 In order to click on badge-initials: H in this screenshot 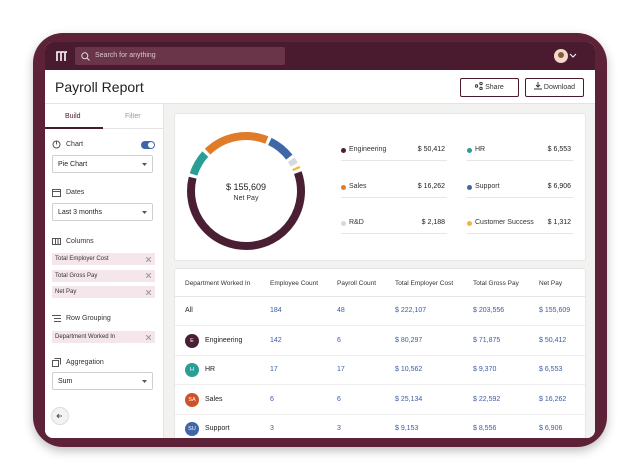, I will do `click(192, 370)`.